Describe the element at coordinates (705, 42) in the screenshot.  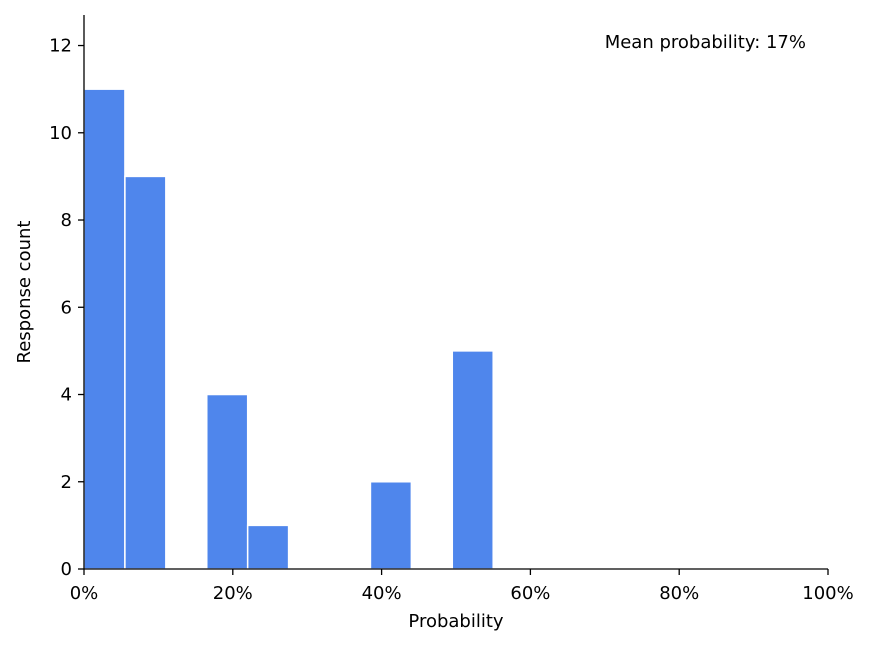
I see `mean-probability-annotation: Mean probability: 17%` at that location.